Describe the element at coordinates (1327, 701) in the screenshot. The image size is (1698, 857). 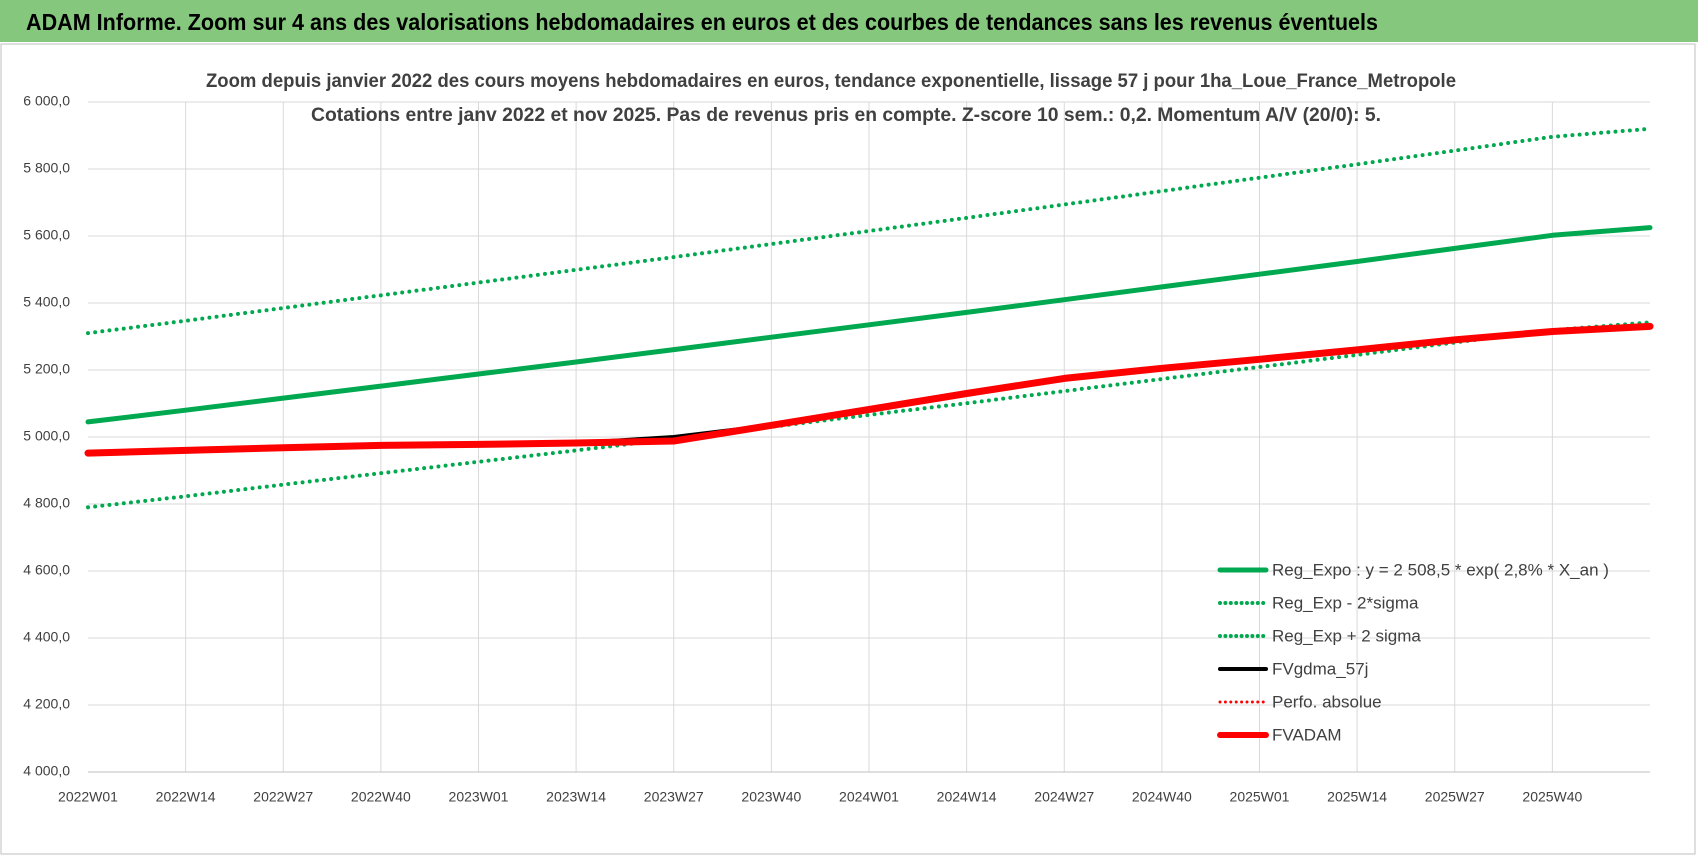
I see `legend-label: Perfo. absolue` at that location.